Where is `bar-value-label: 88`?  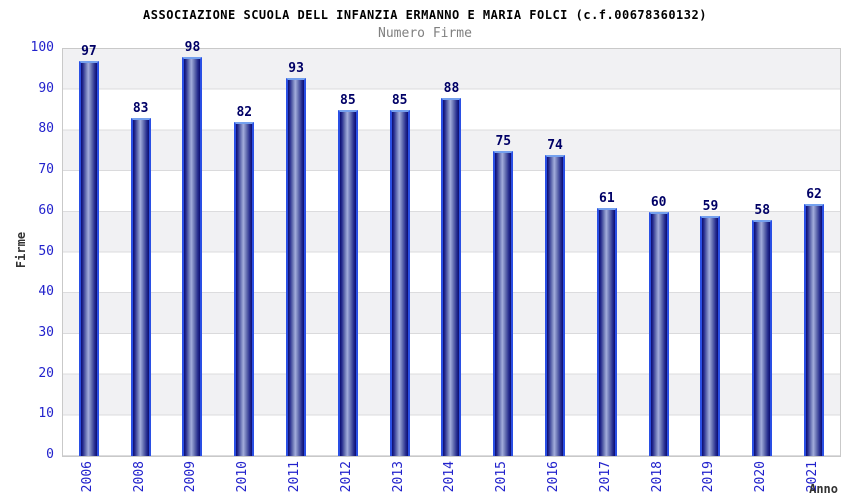
bar-value-label: 88 is located at coordinates (451, 88).